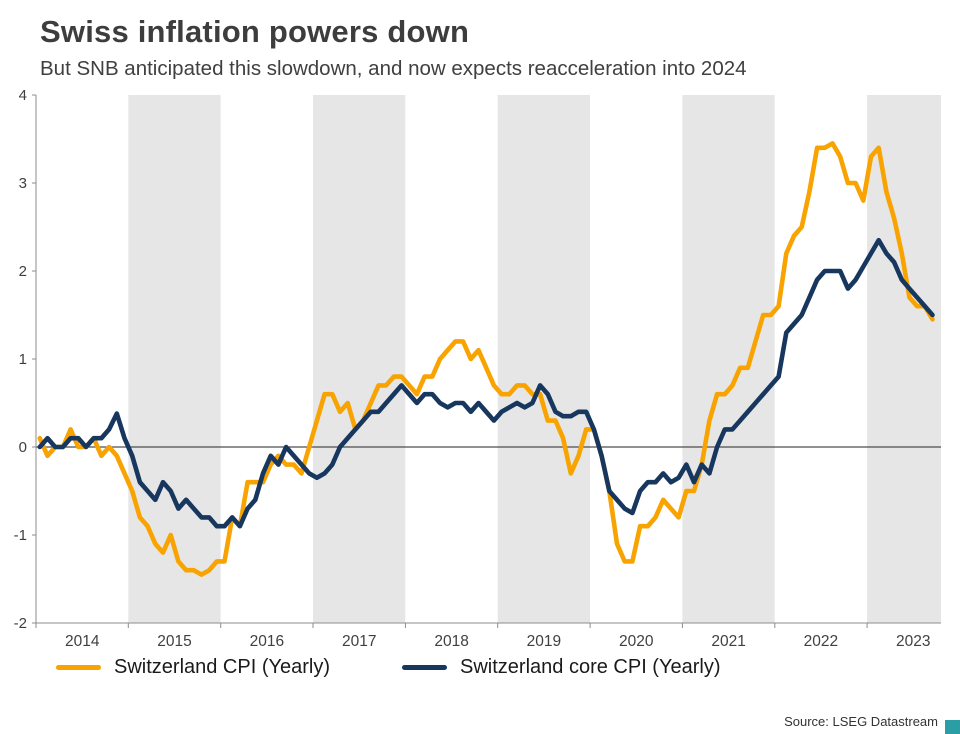 This screenshot has height=734, width=960. Describe the element at coordinates (267, 641) in the screenshot. I see `x-axis-label: 2016` at that location.